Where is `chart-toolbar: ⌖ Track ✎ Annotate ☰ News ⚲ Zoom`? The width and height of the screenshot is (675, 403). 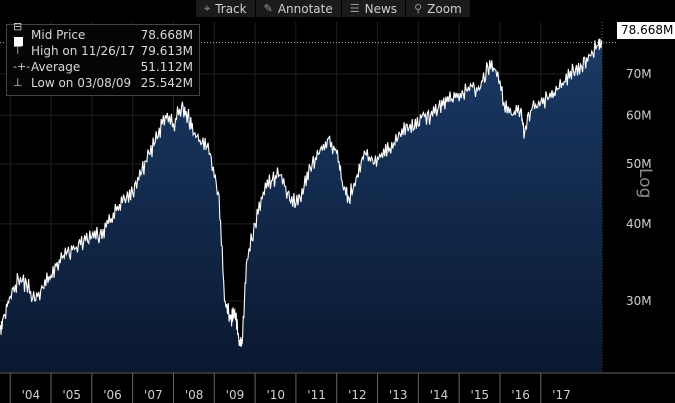 chart-toolbar: ⌖ Track ✎ Annotate ☰ News ⚲ Zoom is located at coordinates (333, 8).